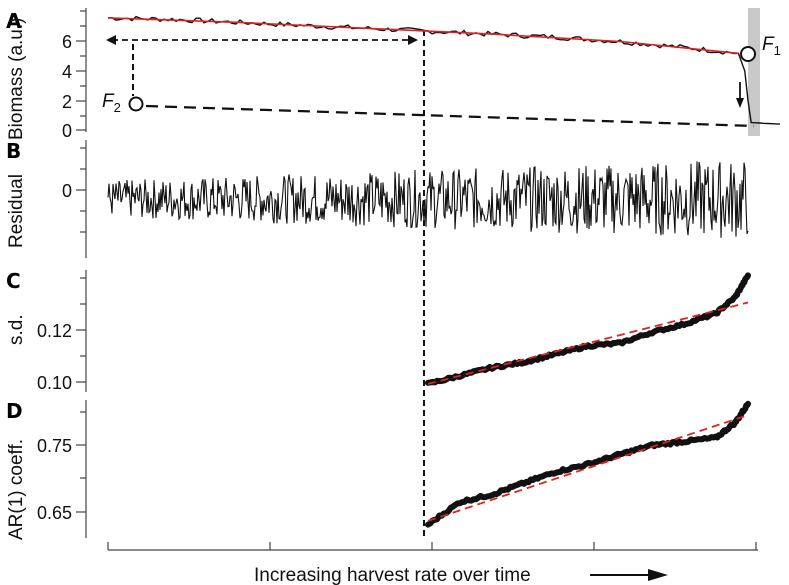 This screenshot has height=585, width=789. I want to click on ylabel-b: Residual, so click(16, 211).